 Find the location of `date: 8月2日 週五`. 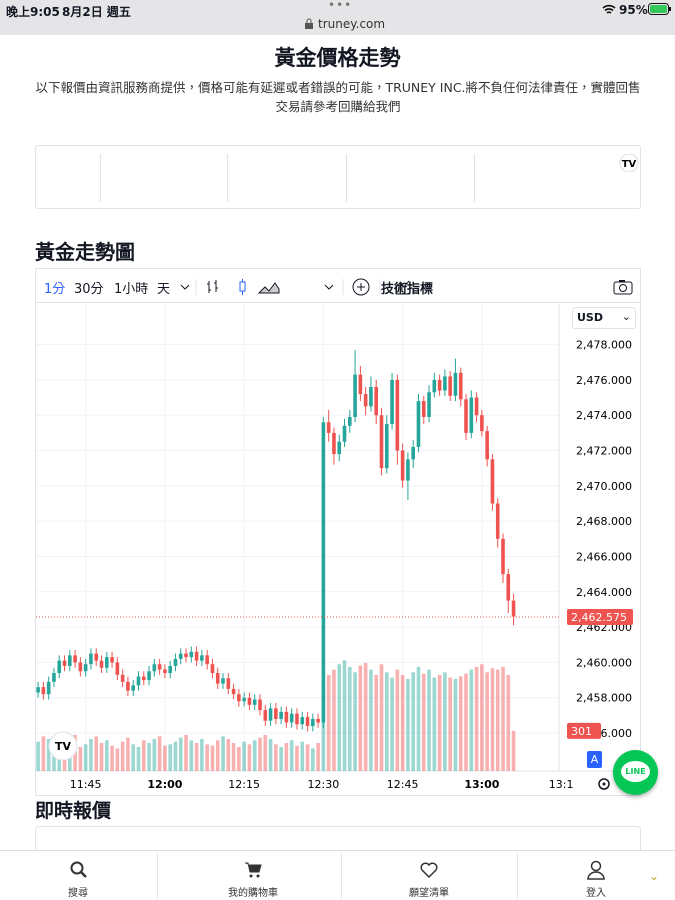

date: 8月2日 週五 is located at coordinates (96, 12).